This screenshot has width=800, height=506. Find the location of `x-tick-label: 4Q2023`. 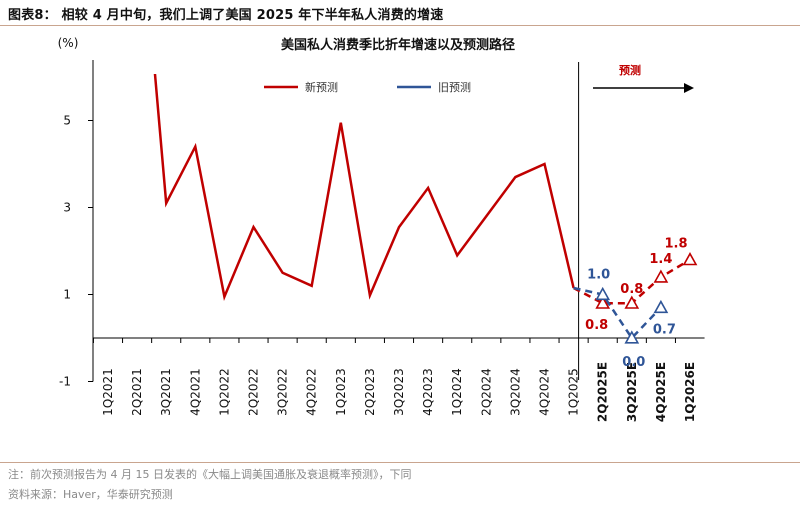

x-tick-label: 4Q2023 is located at coordinates (428, 392).